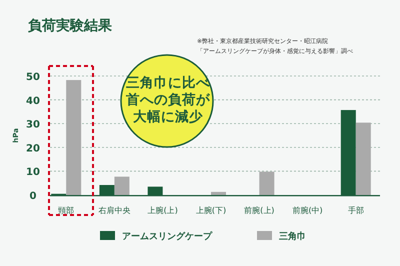  I want to click on y-tick-label: 50, so click(33, 77).